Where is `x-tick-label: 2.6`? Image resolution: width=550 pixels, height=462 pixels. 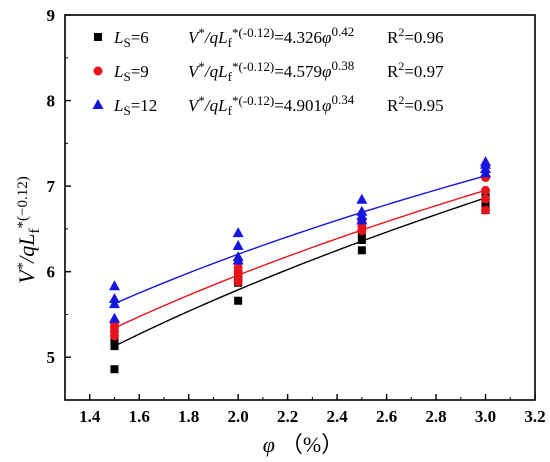 x-tick-label: 2.6 is located at coordinates (386, 416).